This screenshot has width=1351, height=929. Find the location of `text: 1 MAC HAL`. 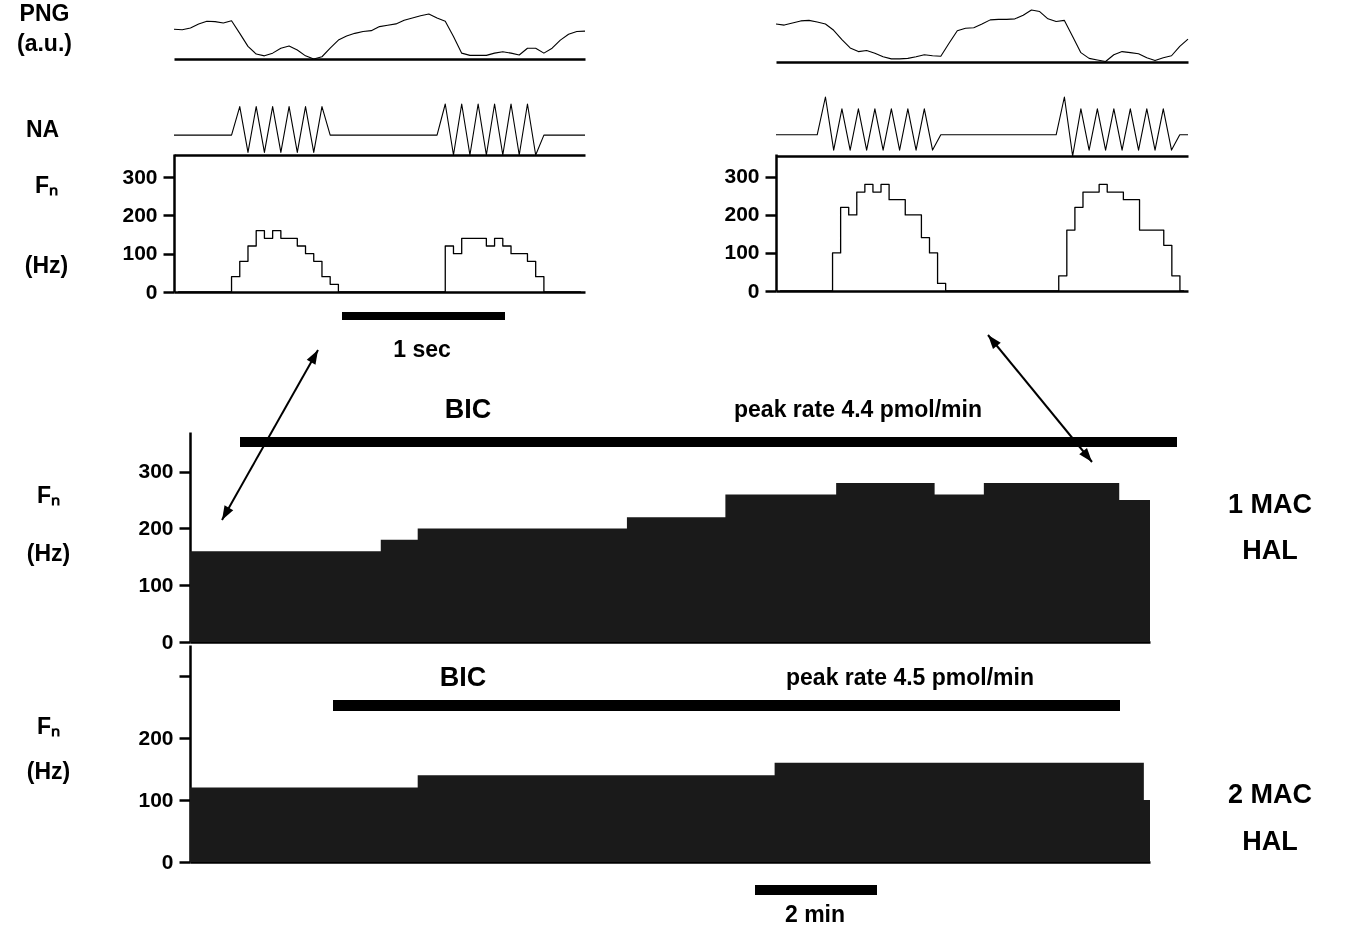

text: 1 MAC HAL is located at coordinates (1270, 527).